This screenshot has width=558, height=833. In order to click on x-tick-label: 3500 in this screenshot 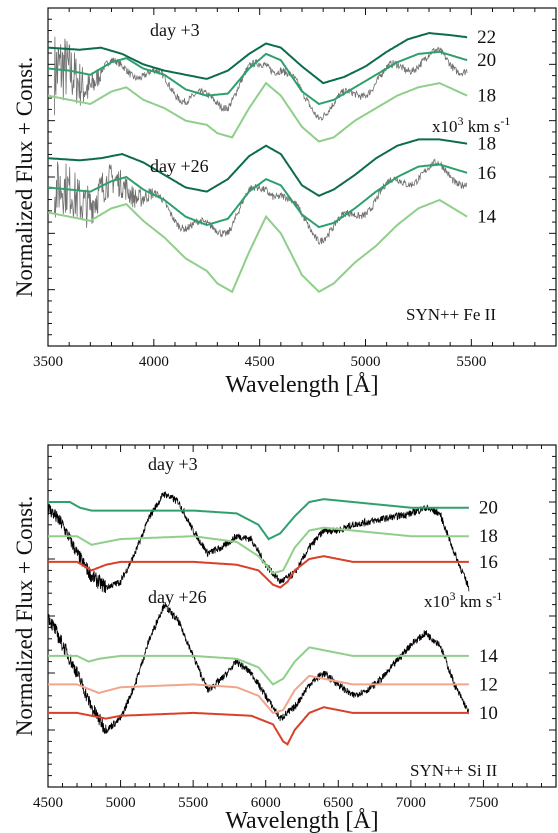, I will do `click(48, 362)`.